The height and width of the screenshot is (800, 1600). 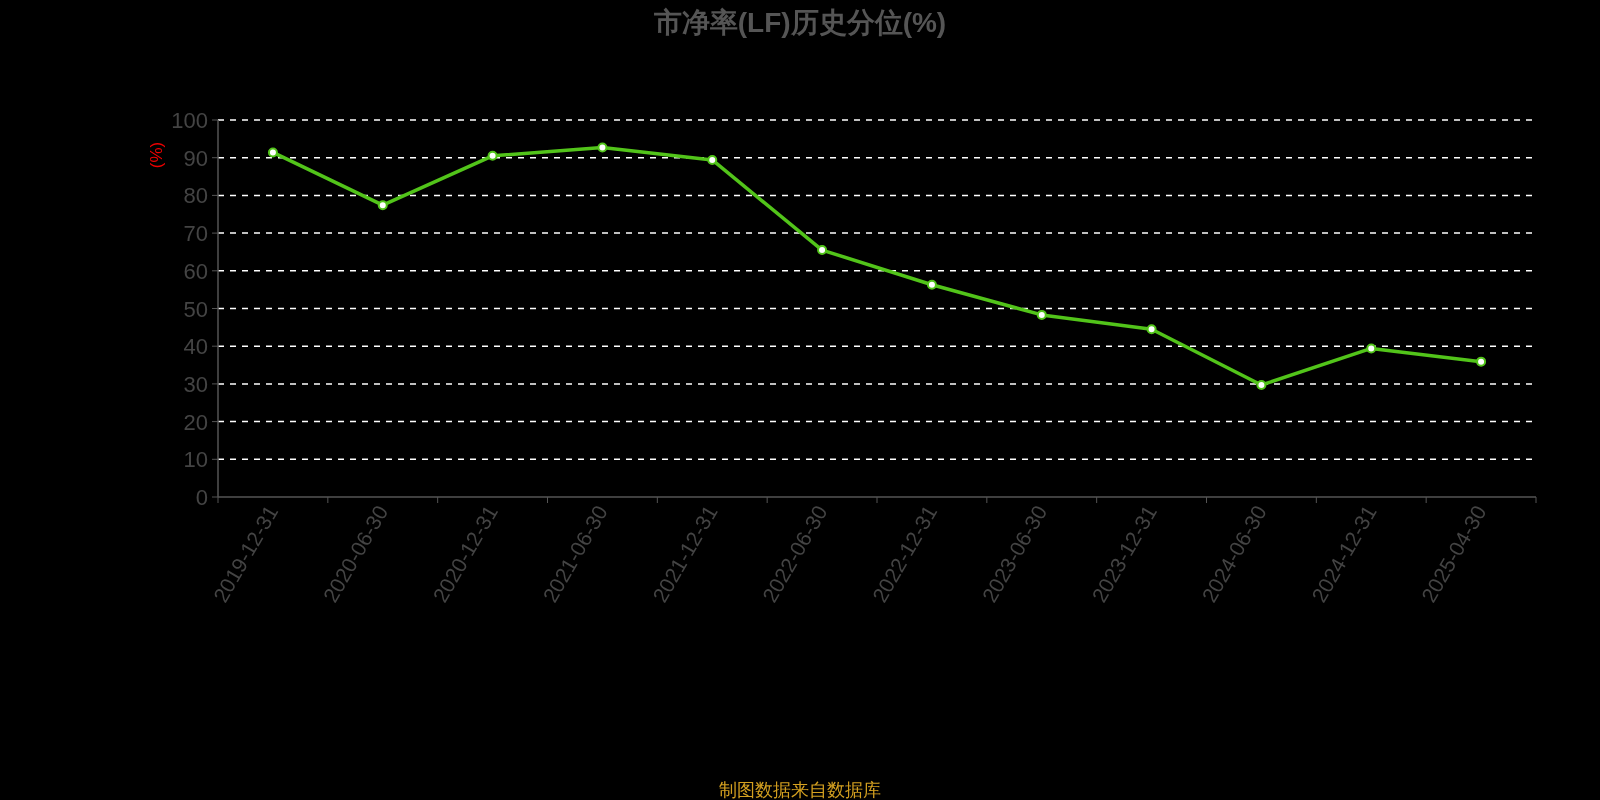 What do you see at coordinates (195, 422) in the screenshot?
I see `y-tick-label: 20` at bounding box center [195, 422].